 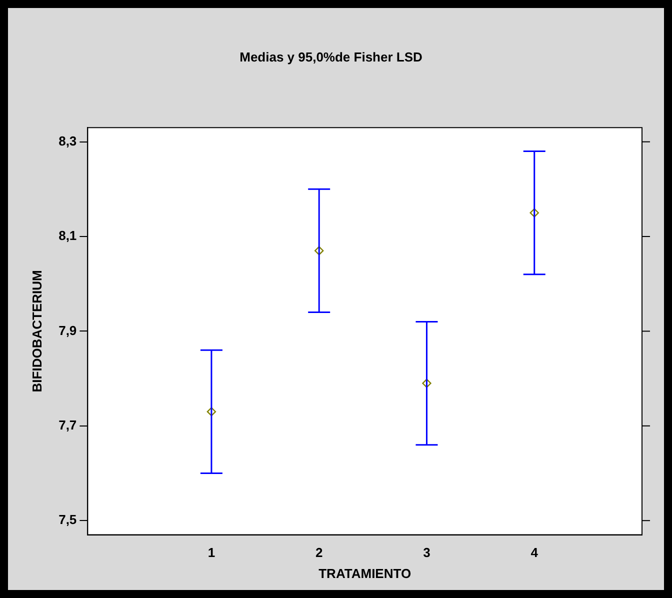 I want to click on y-tick-label: 7,9, so click(x=67, y=330).